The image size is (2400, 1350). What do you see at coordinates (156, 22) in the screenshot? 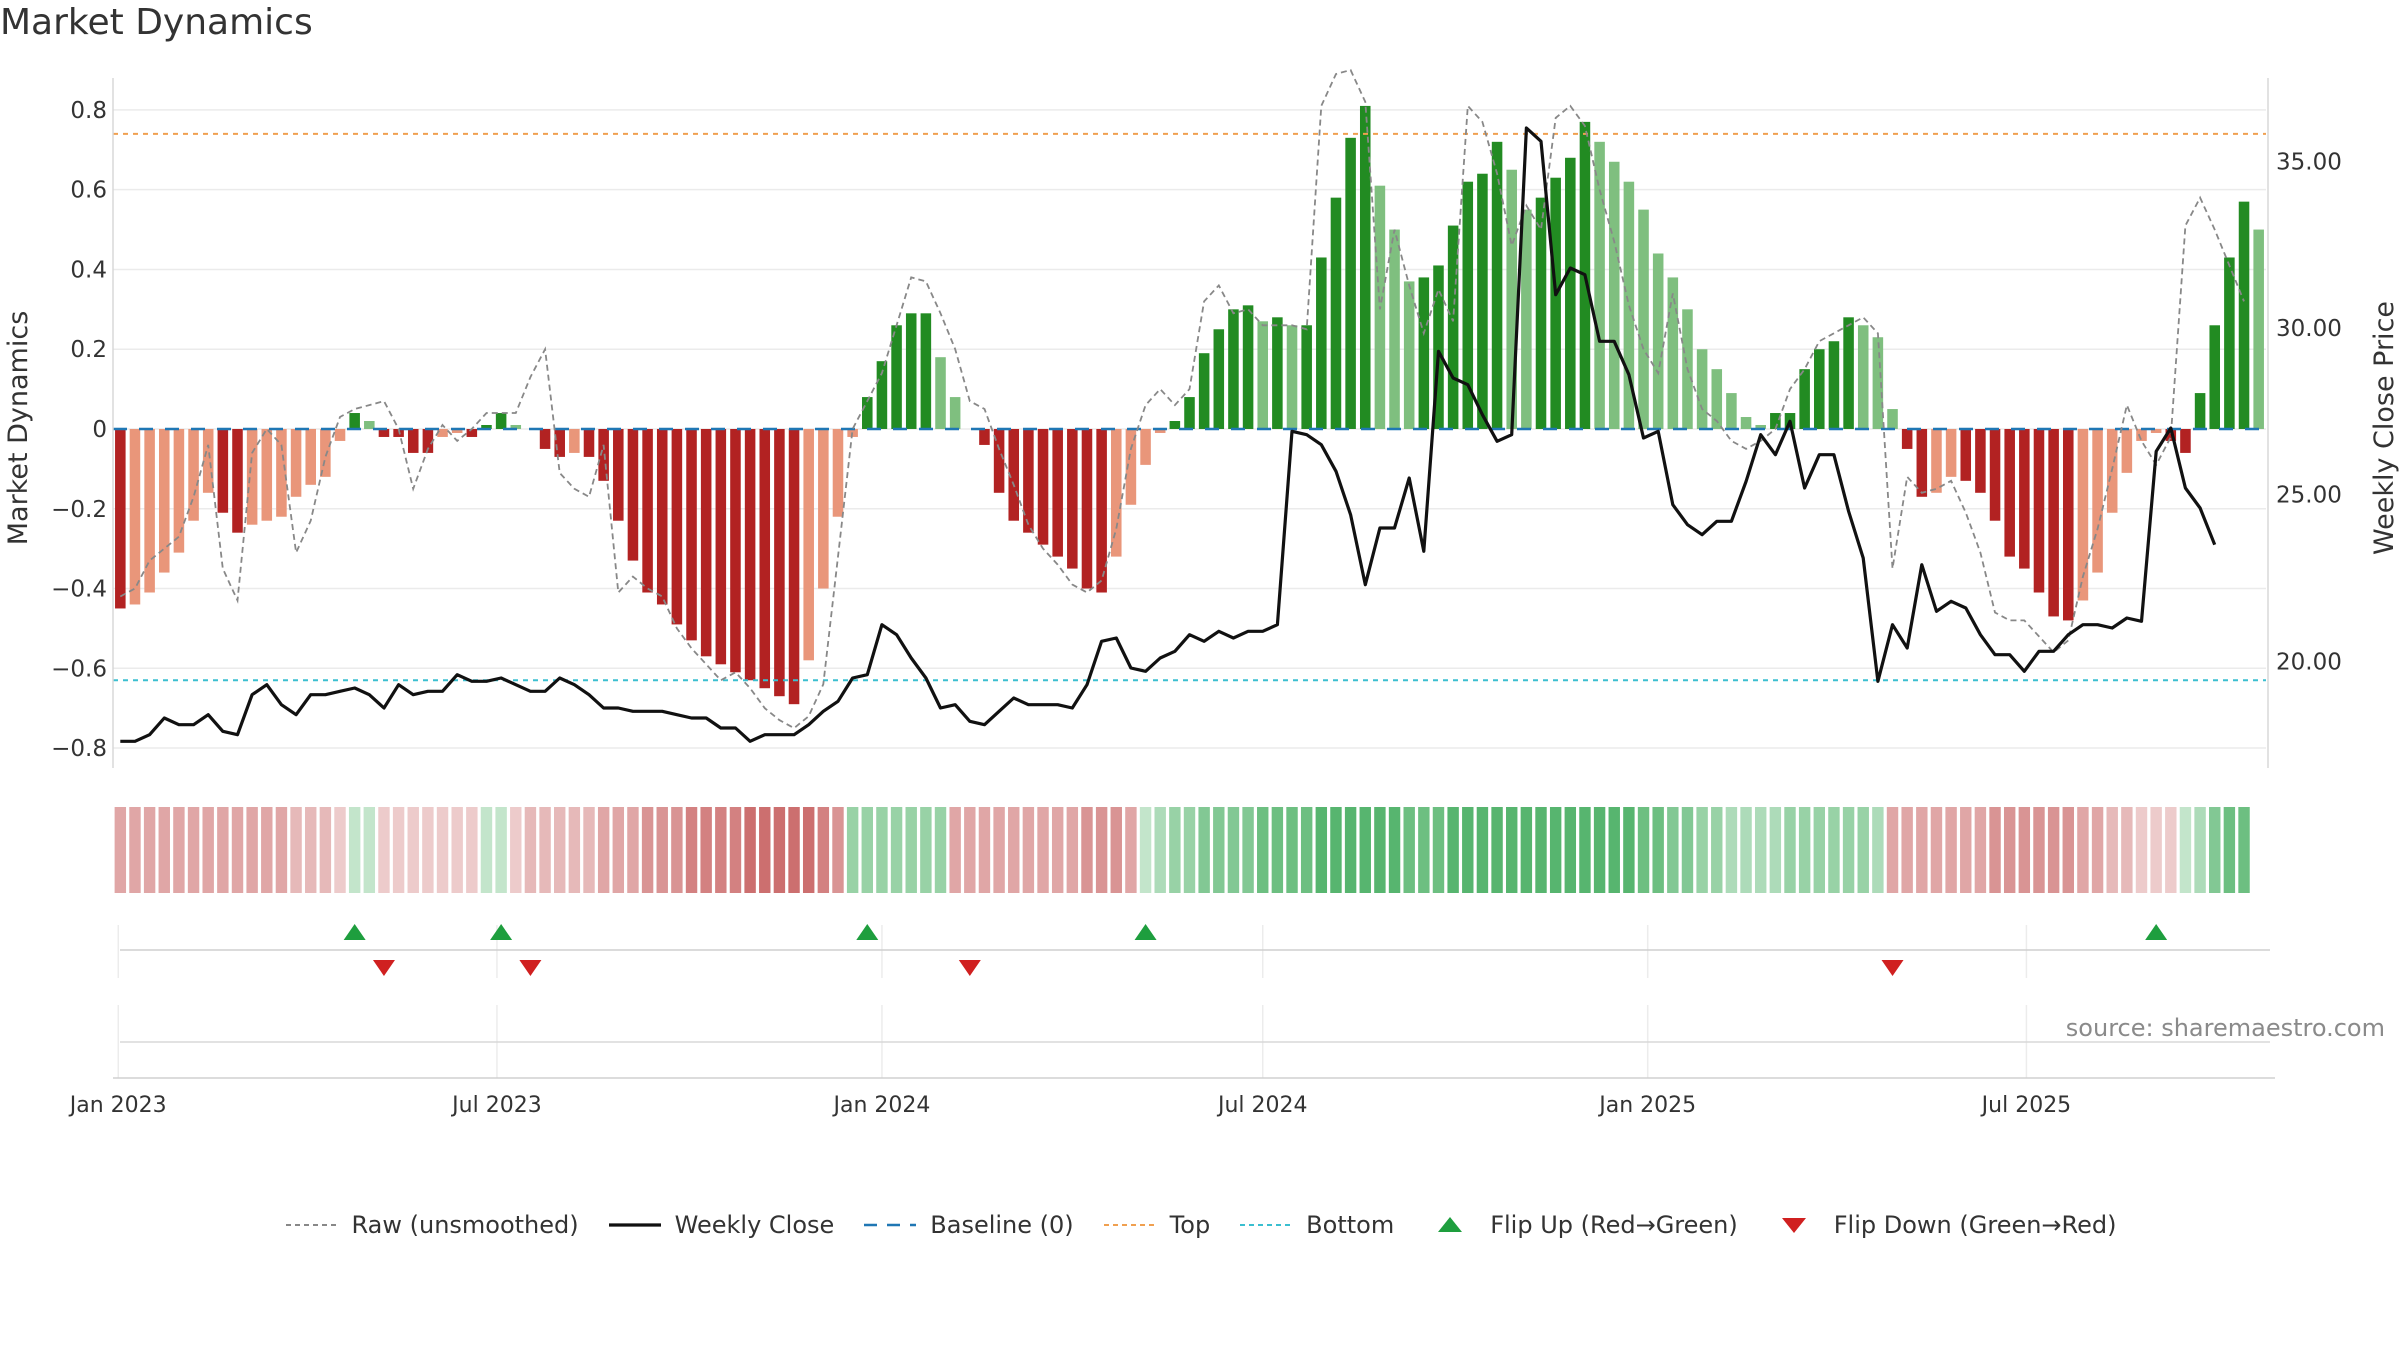
I see `chart-title: Market Dynamics` at bounding box center [156, 22].